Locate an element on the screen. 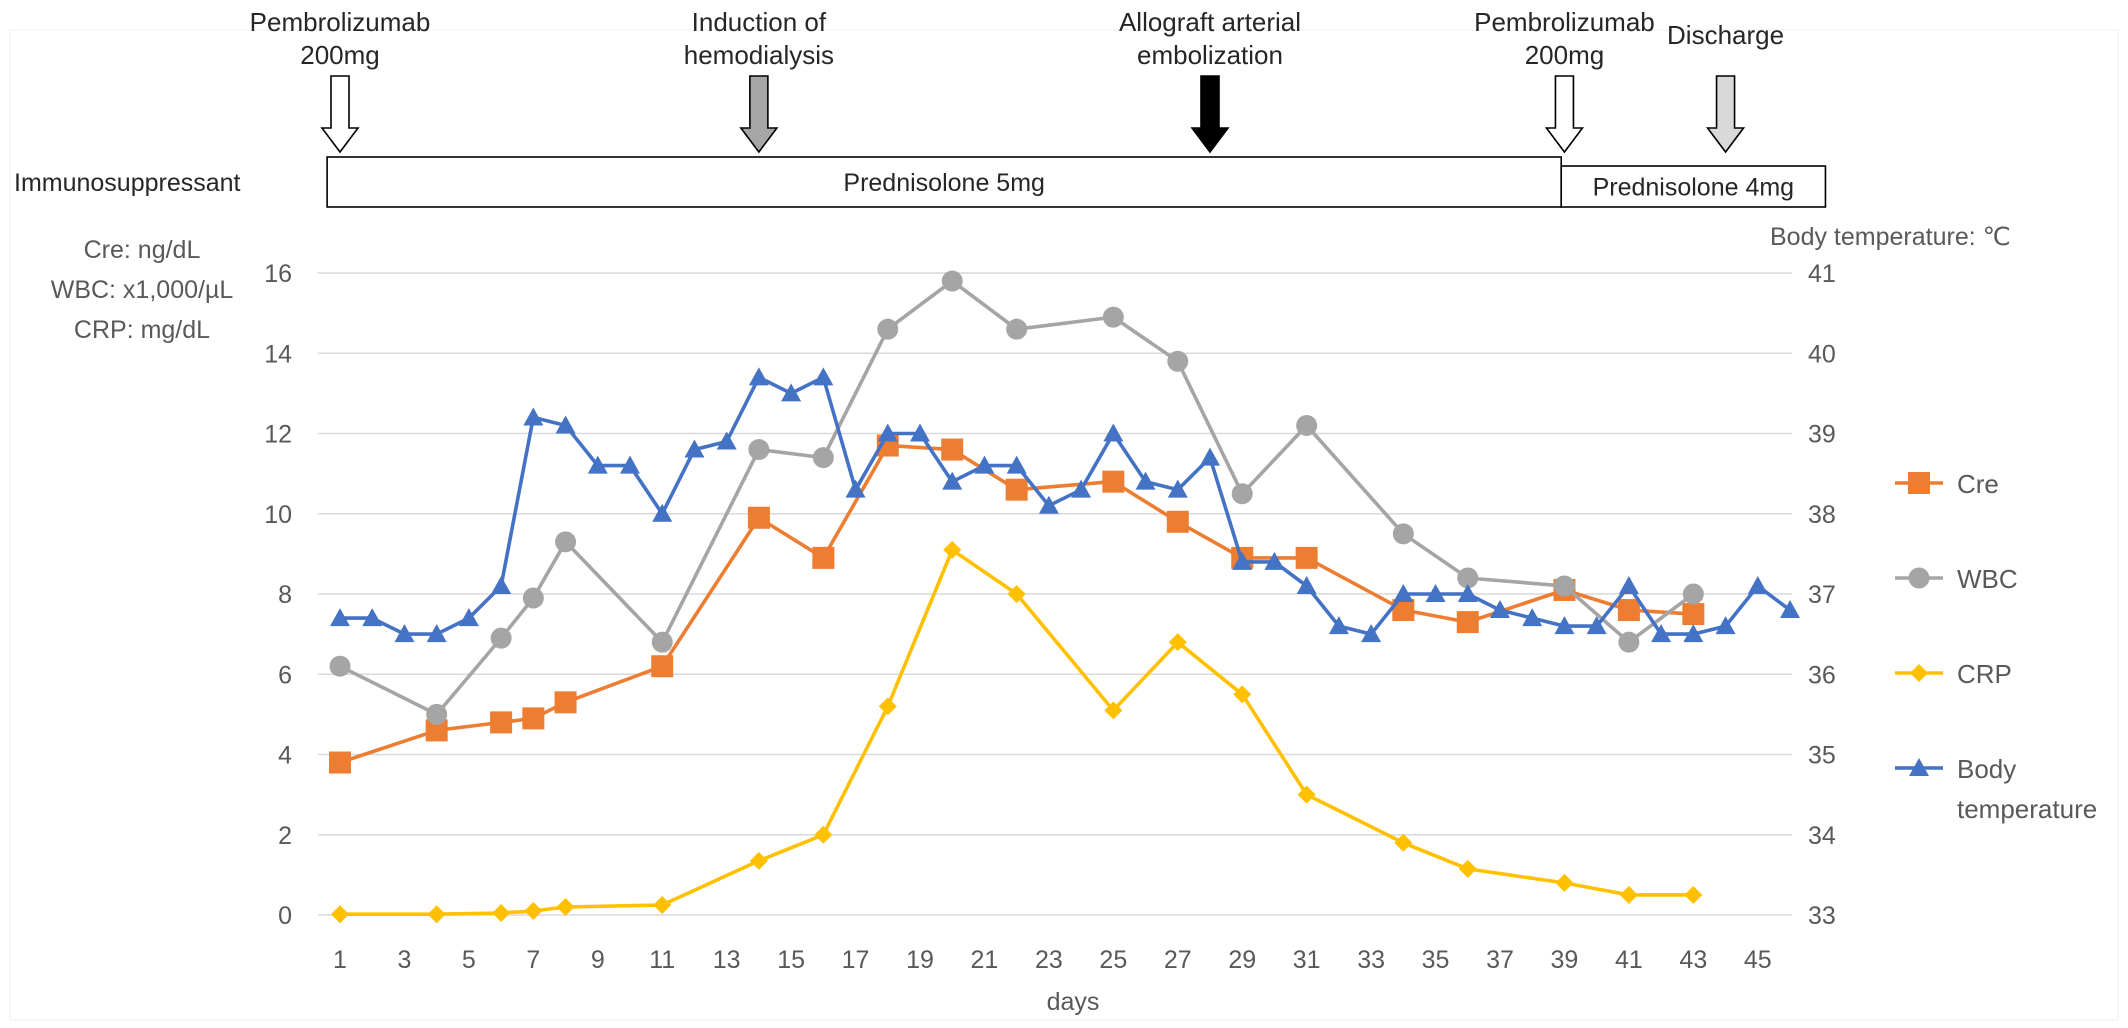 Image resolution: width=2128 pixels, height=1028 pixels. x-tick-label: 17 is located at coordinates (856, 960).